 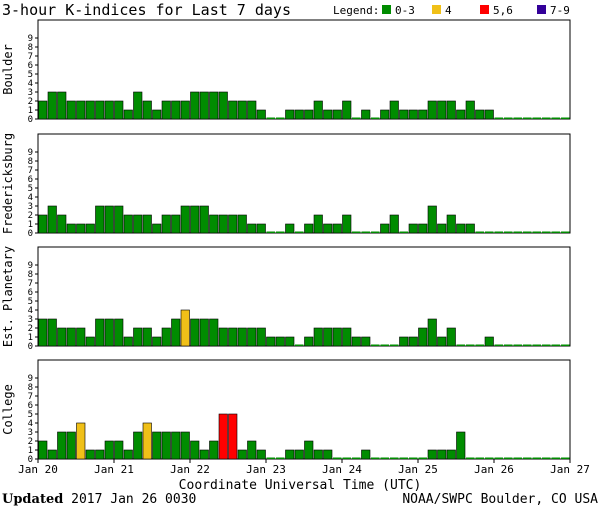 I want to click on x-tick-label: Jan 20, so click(x=38, y=469).